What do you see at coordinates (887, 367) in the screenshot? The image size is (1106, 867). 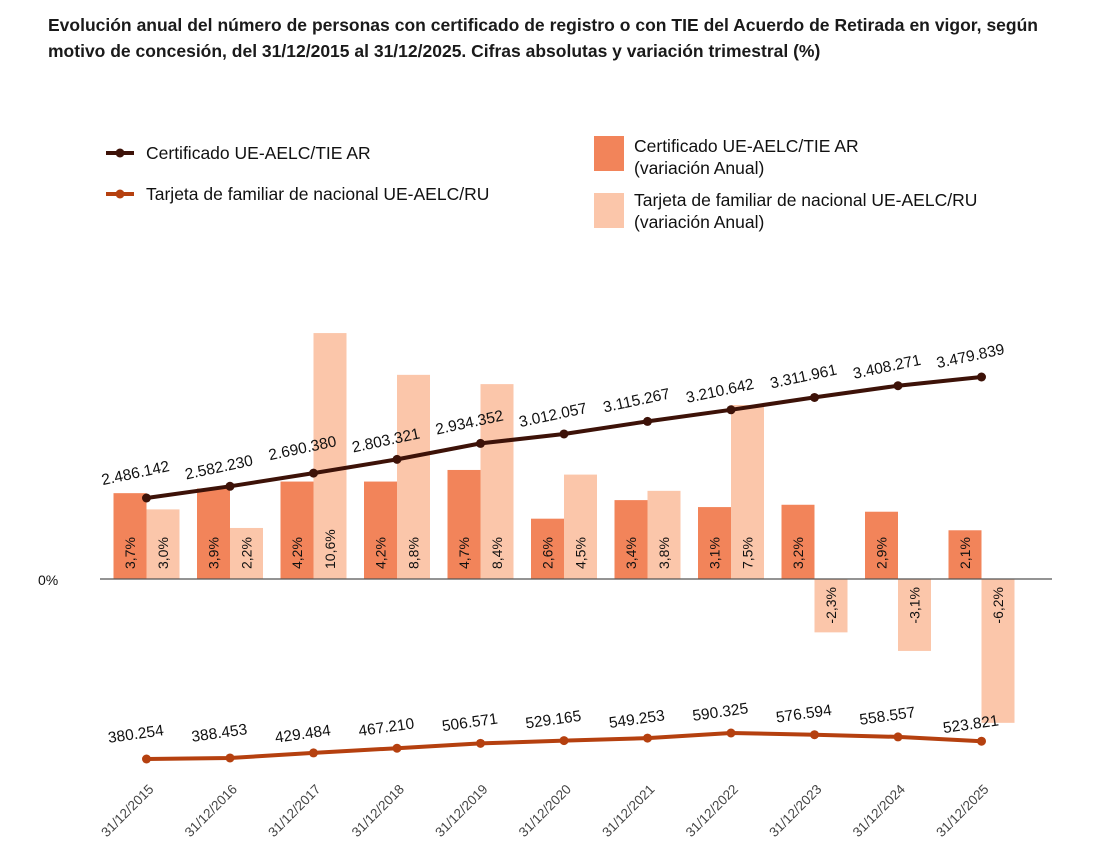 I see `line-label-series1-9: 3.408.271` at bounding box center [887, 367].